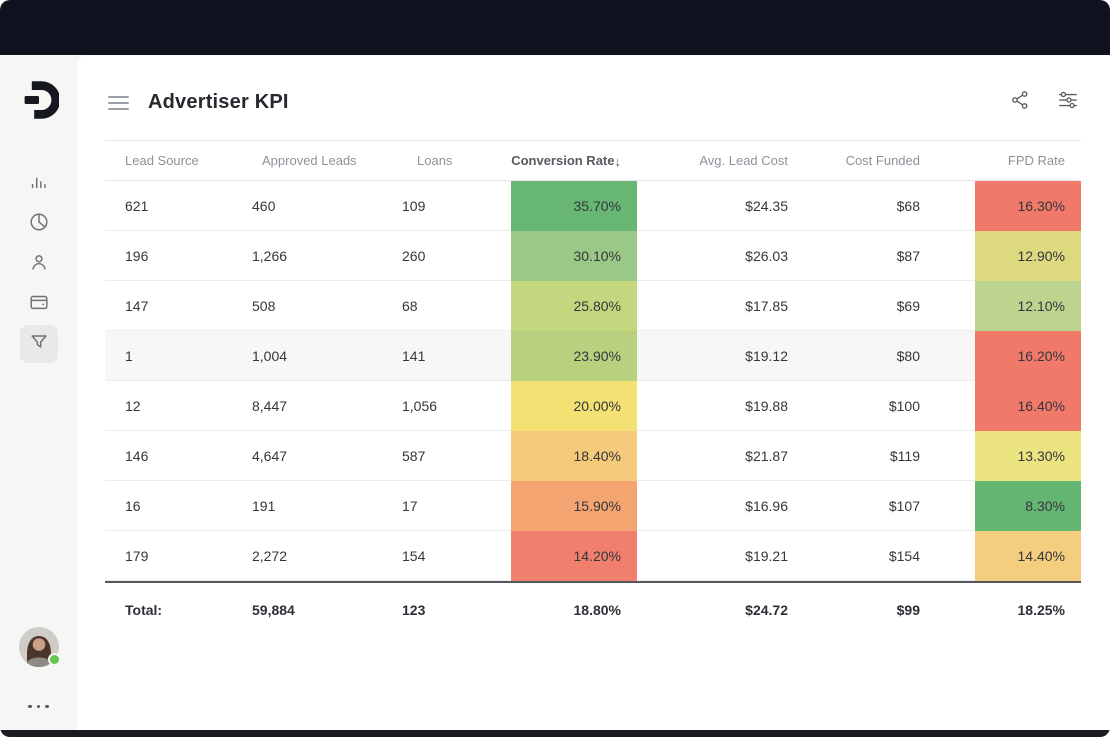 Image resolution: width=1110 pixels, height=737 pixels. Describe the element at coordinates (162, 160) in the screenshot. I see `column-header-lead-source: Lead Source` at that location.